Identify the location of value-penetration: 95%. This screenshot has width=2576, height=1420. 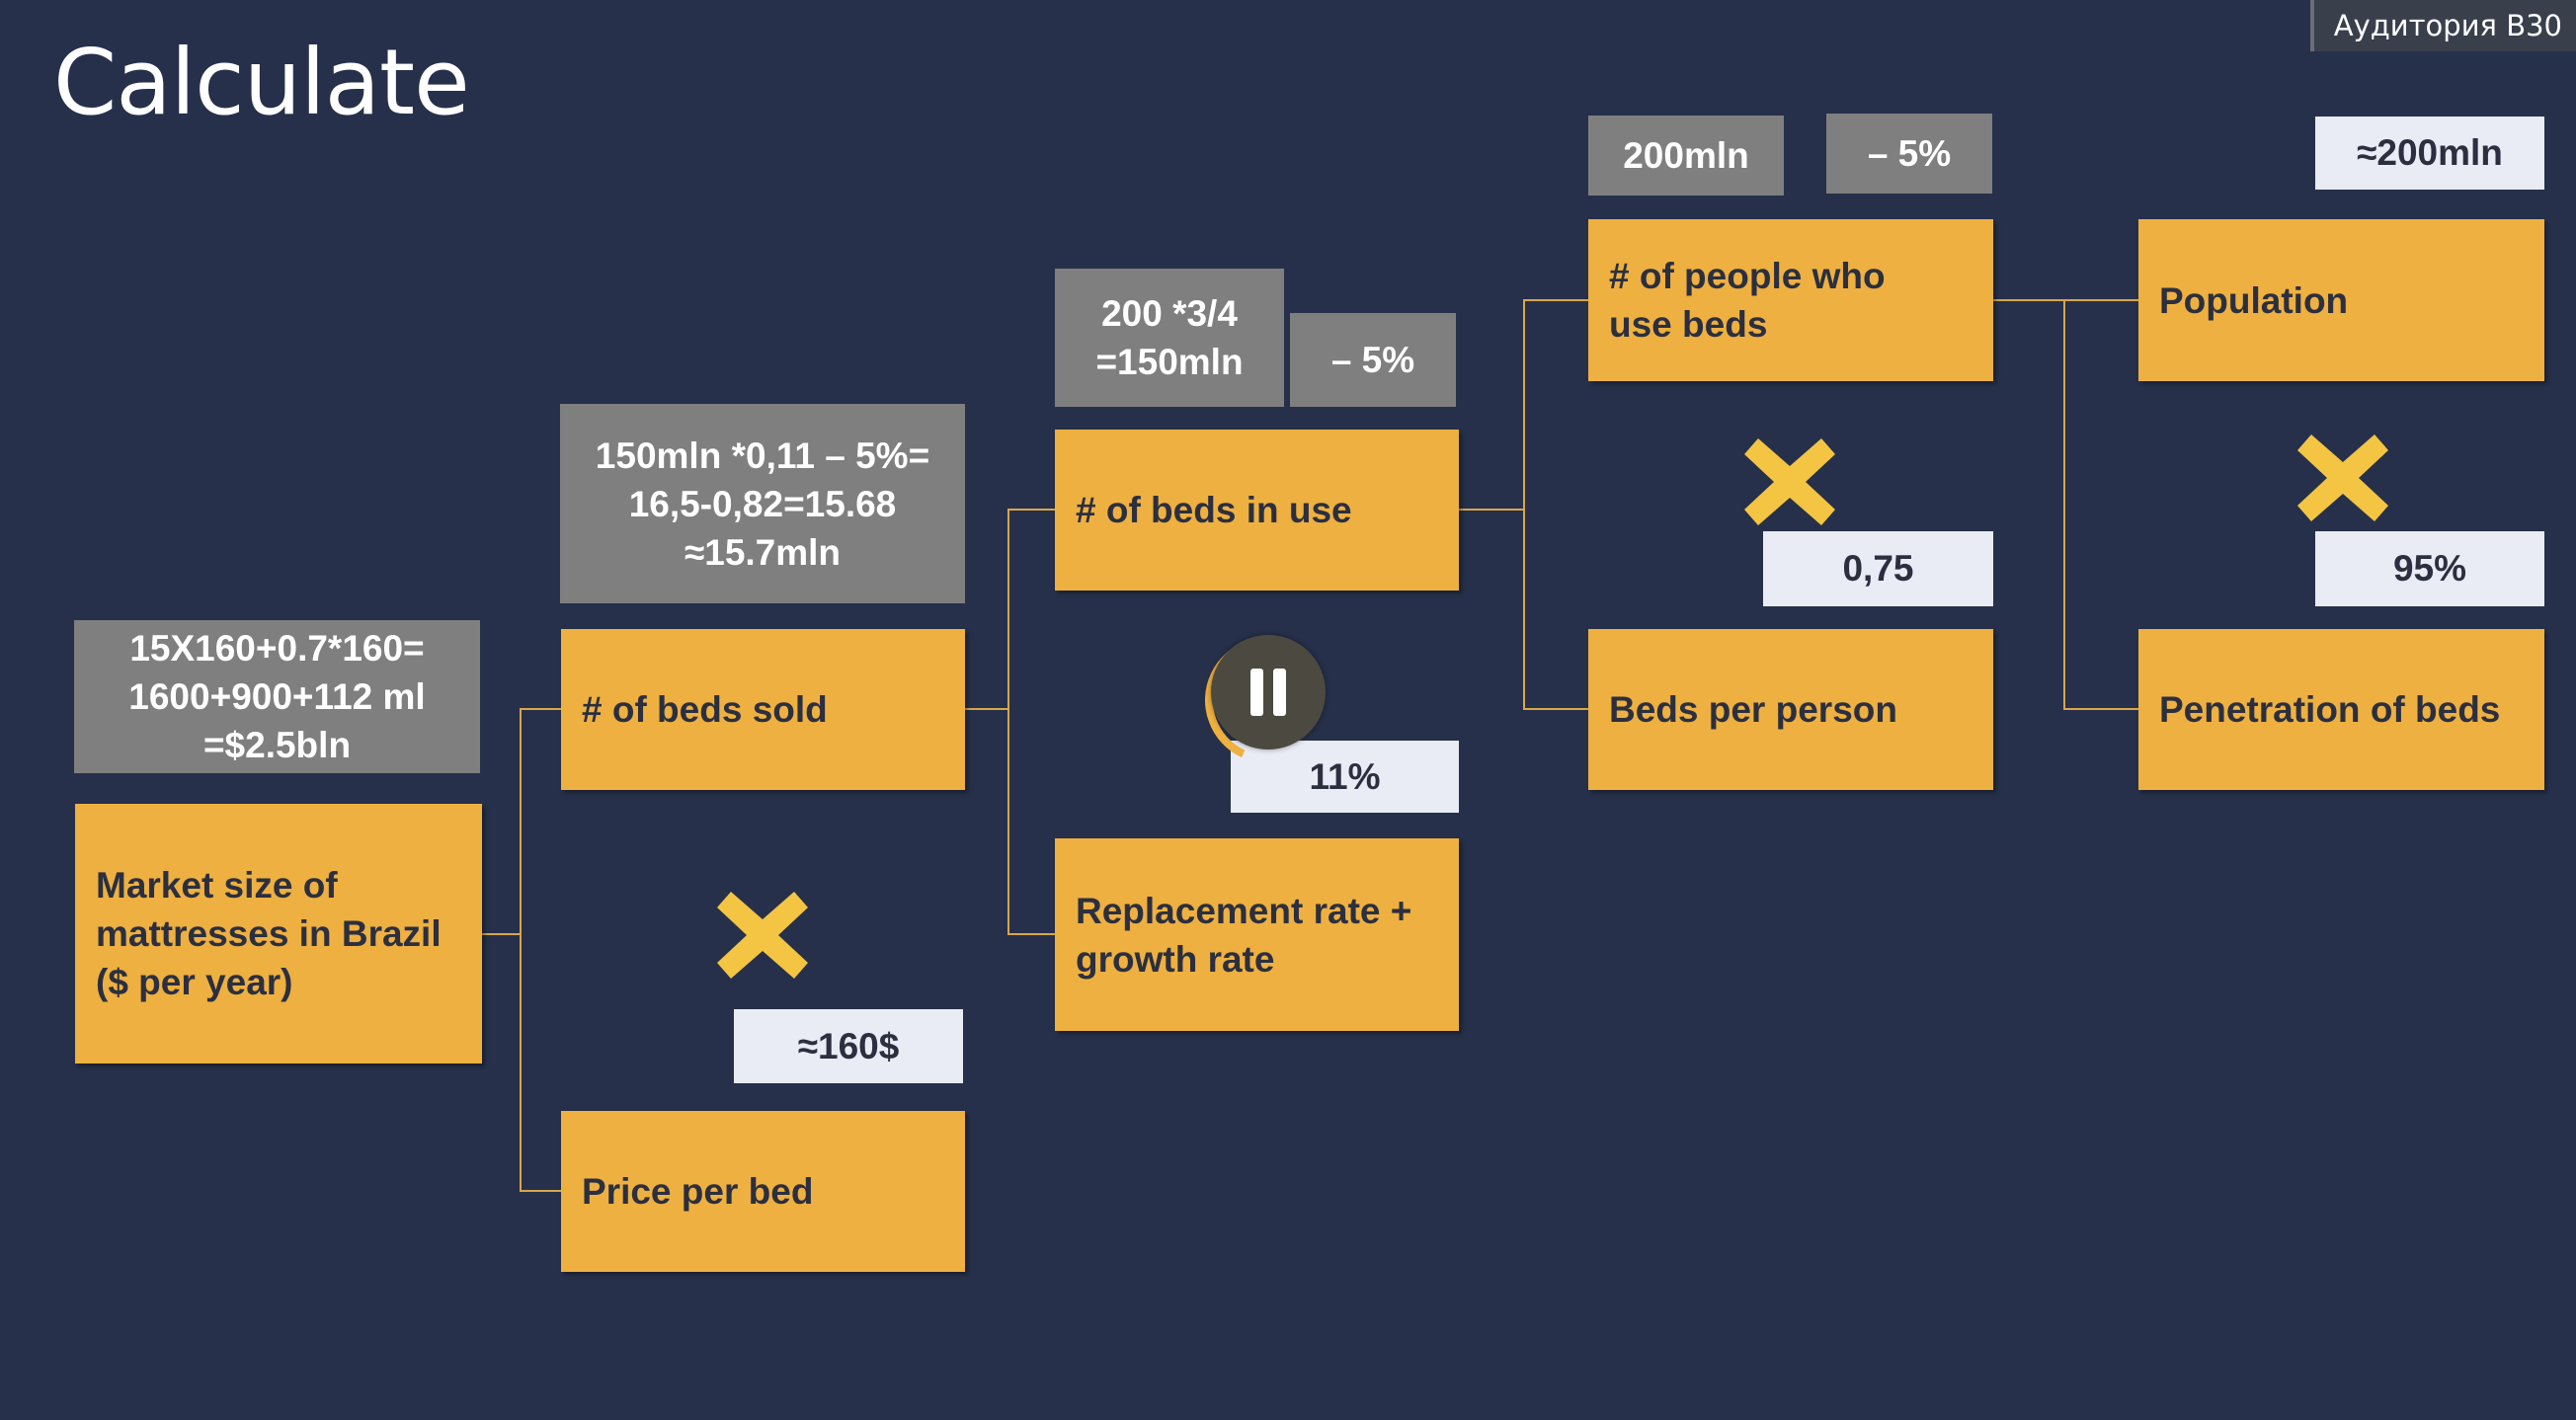
(2429, 568).